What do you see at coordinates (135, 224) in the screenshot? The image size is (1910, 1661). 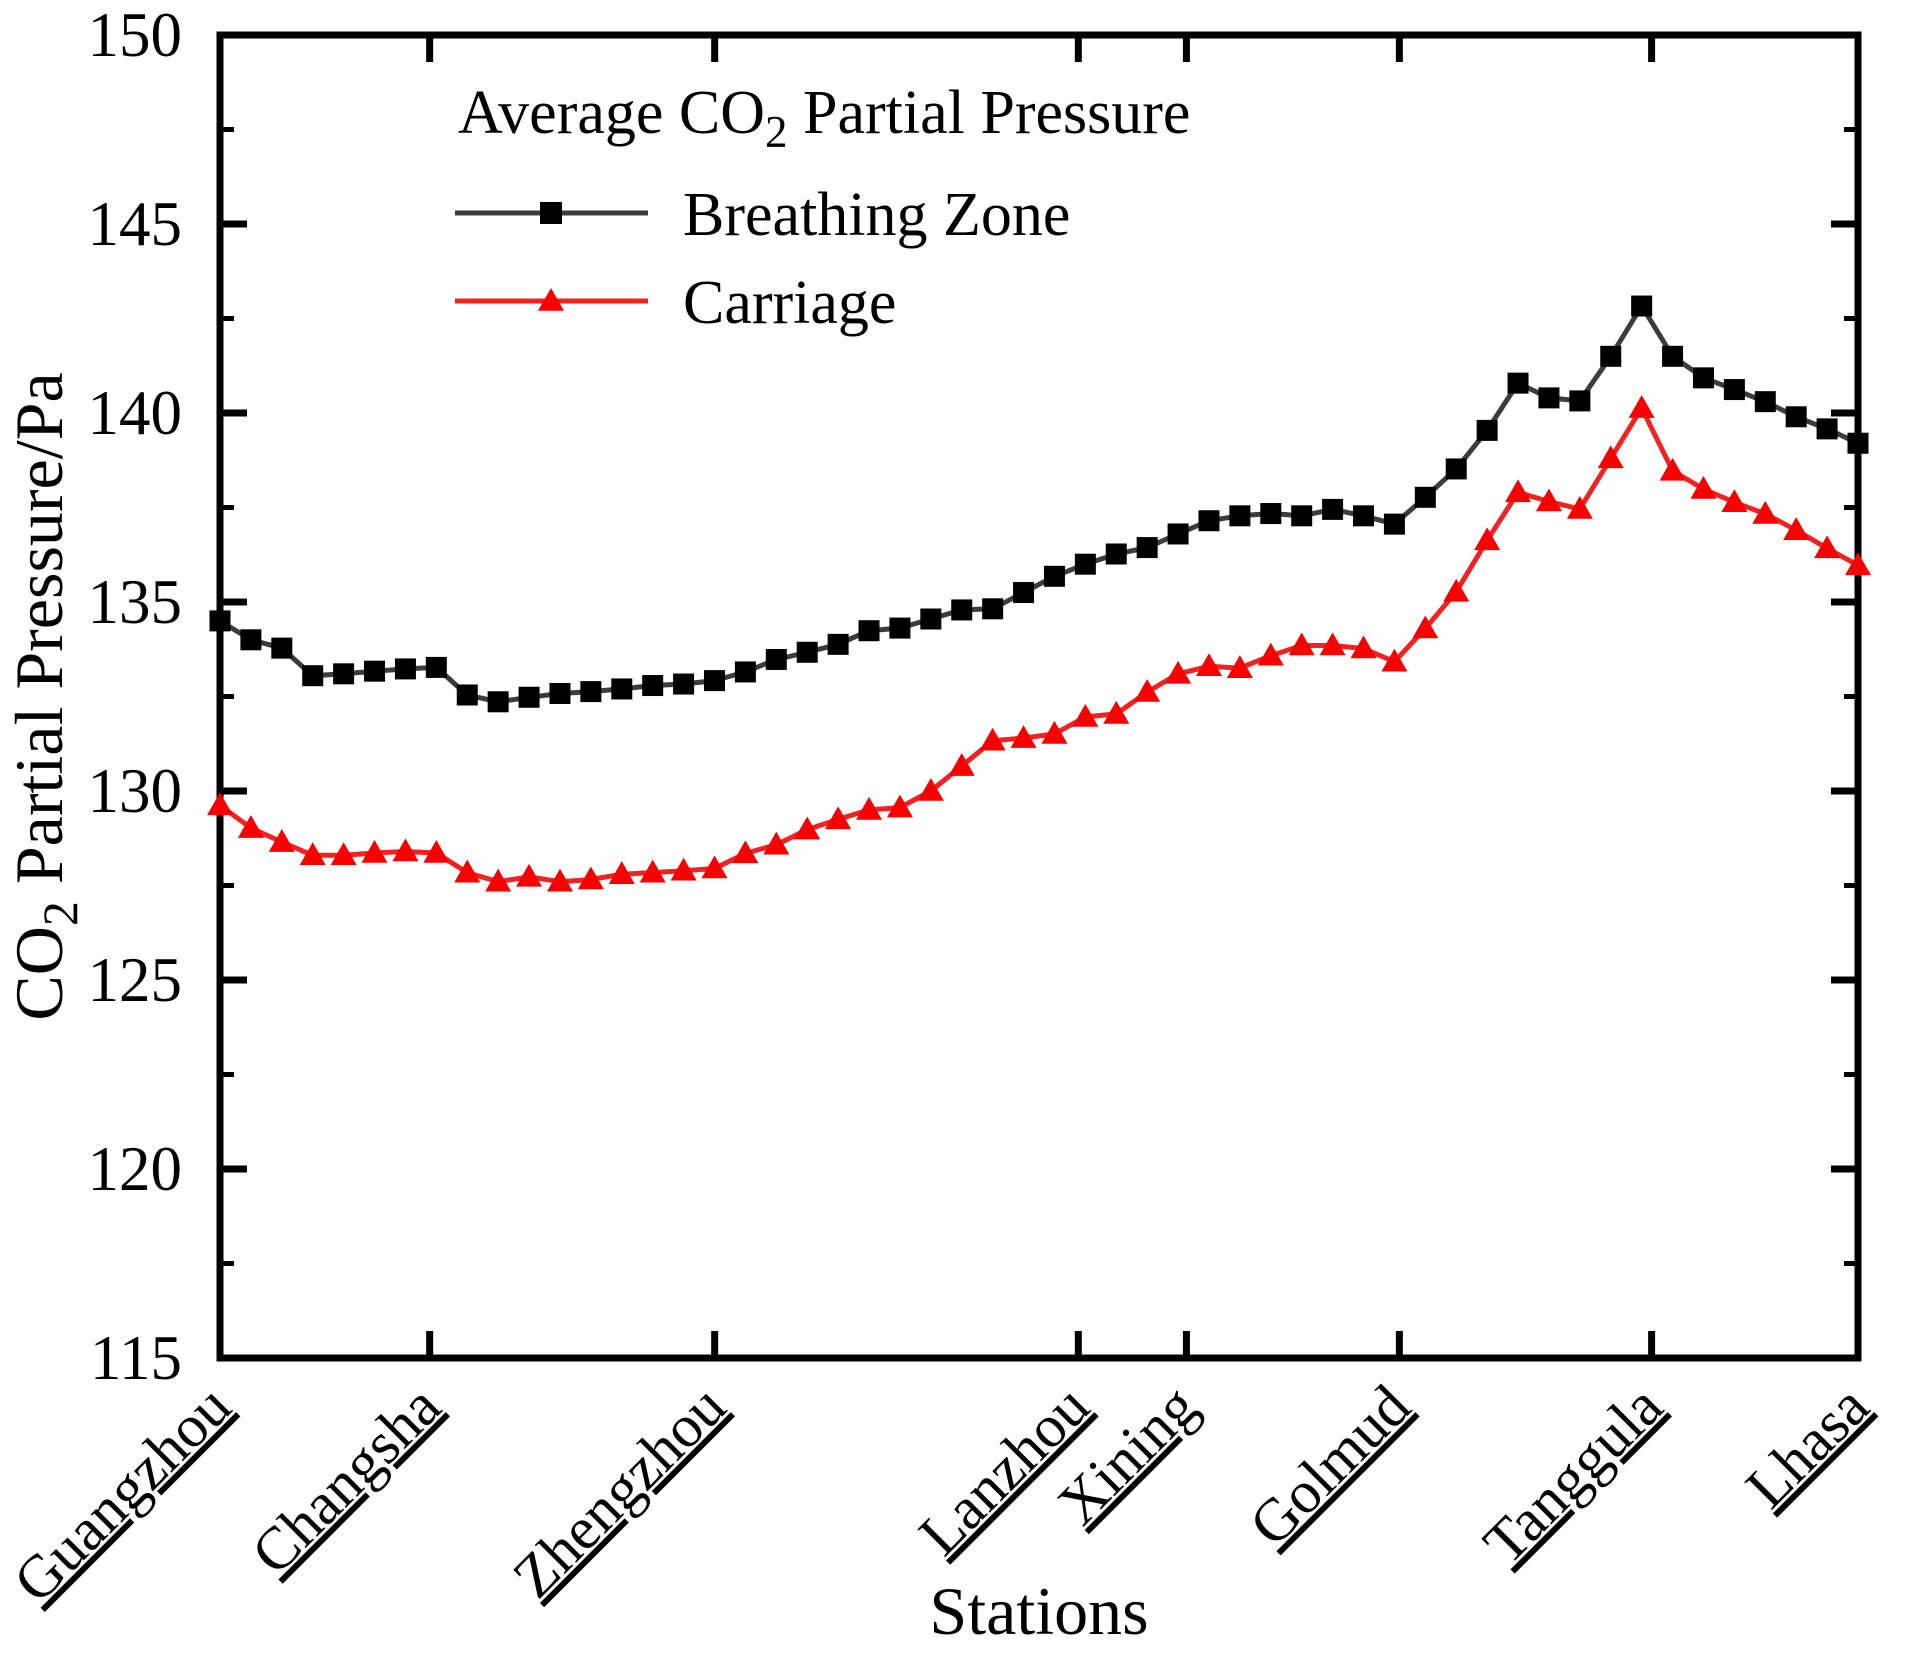 I see `y-tick-label: 145` at bounding box center [135, 224].